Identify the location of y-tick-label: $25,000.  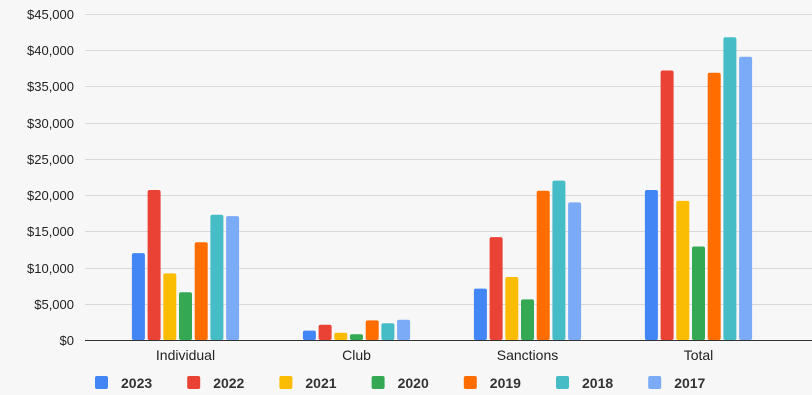
(50, 159).